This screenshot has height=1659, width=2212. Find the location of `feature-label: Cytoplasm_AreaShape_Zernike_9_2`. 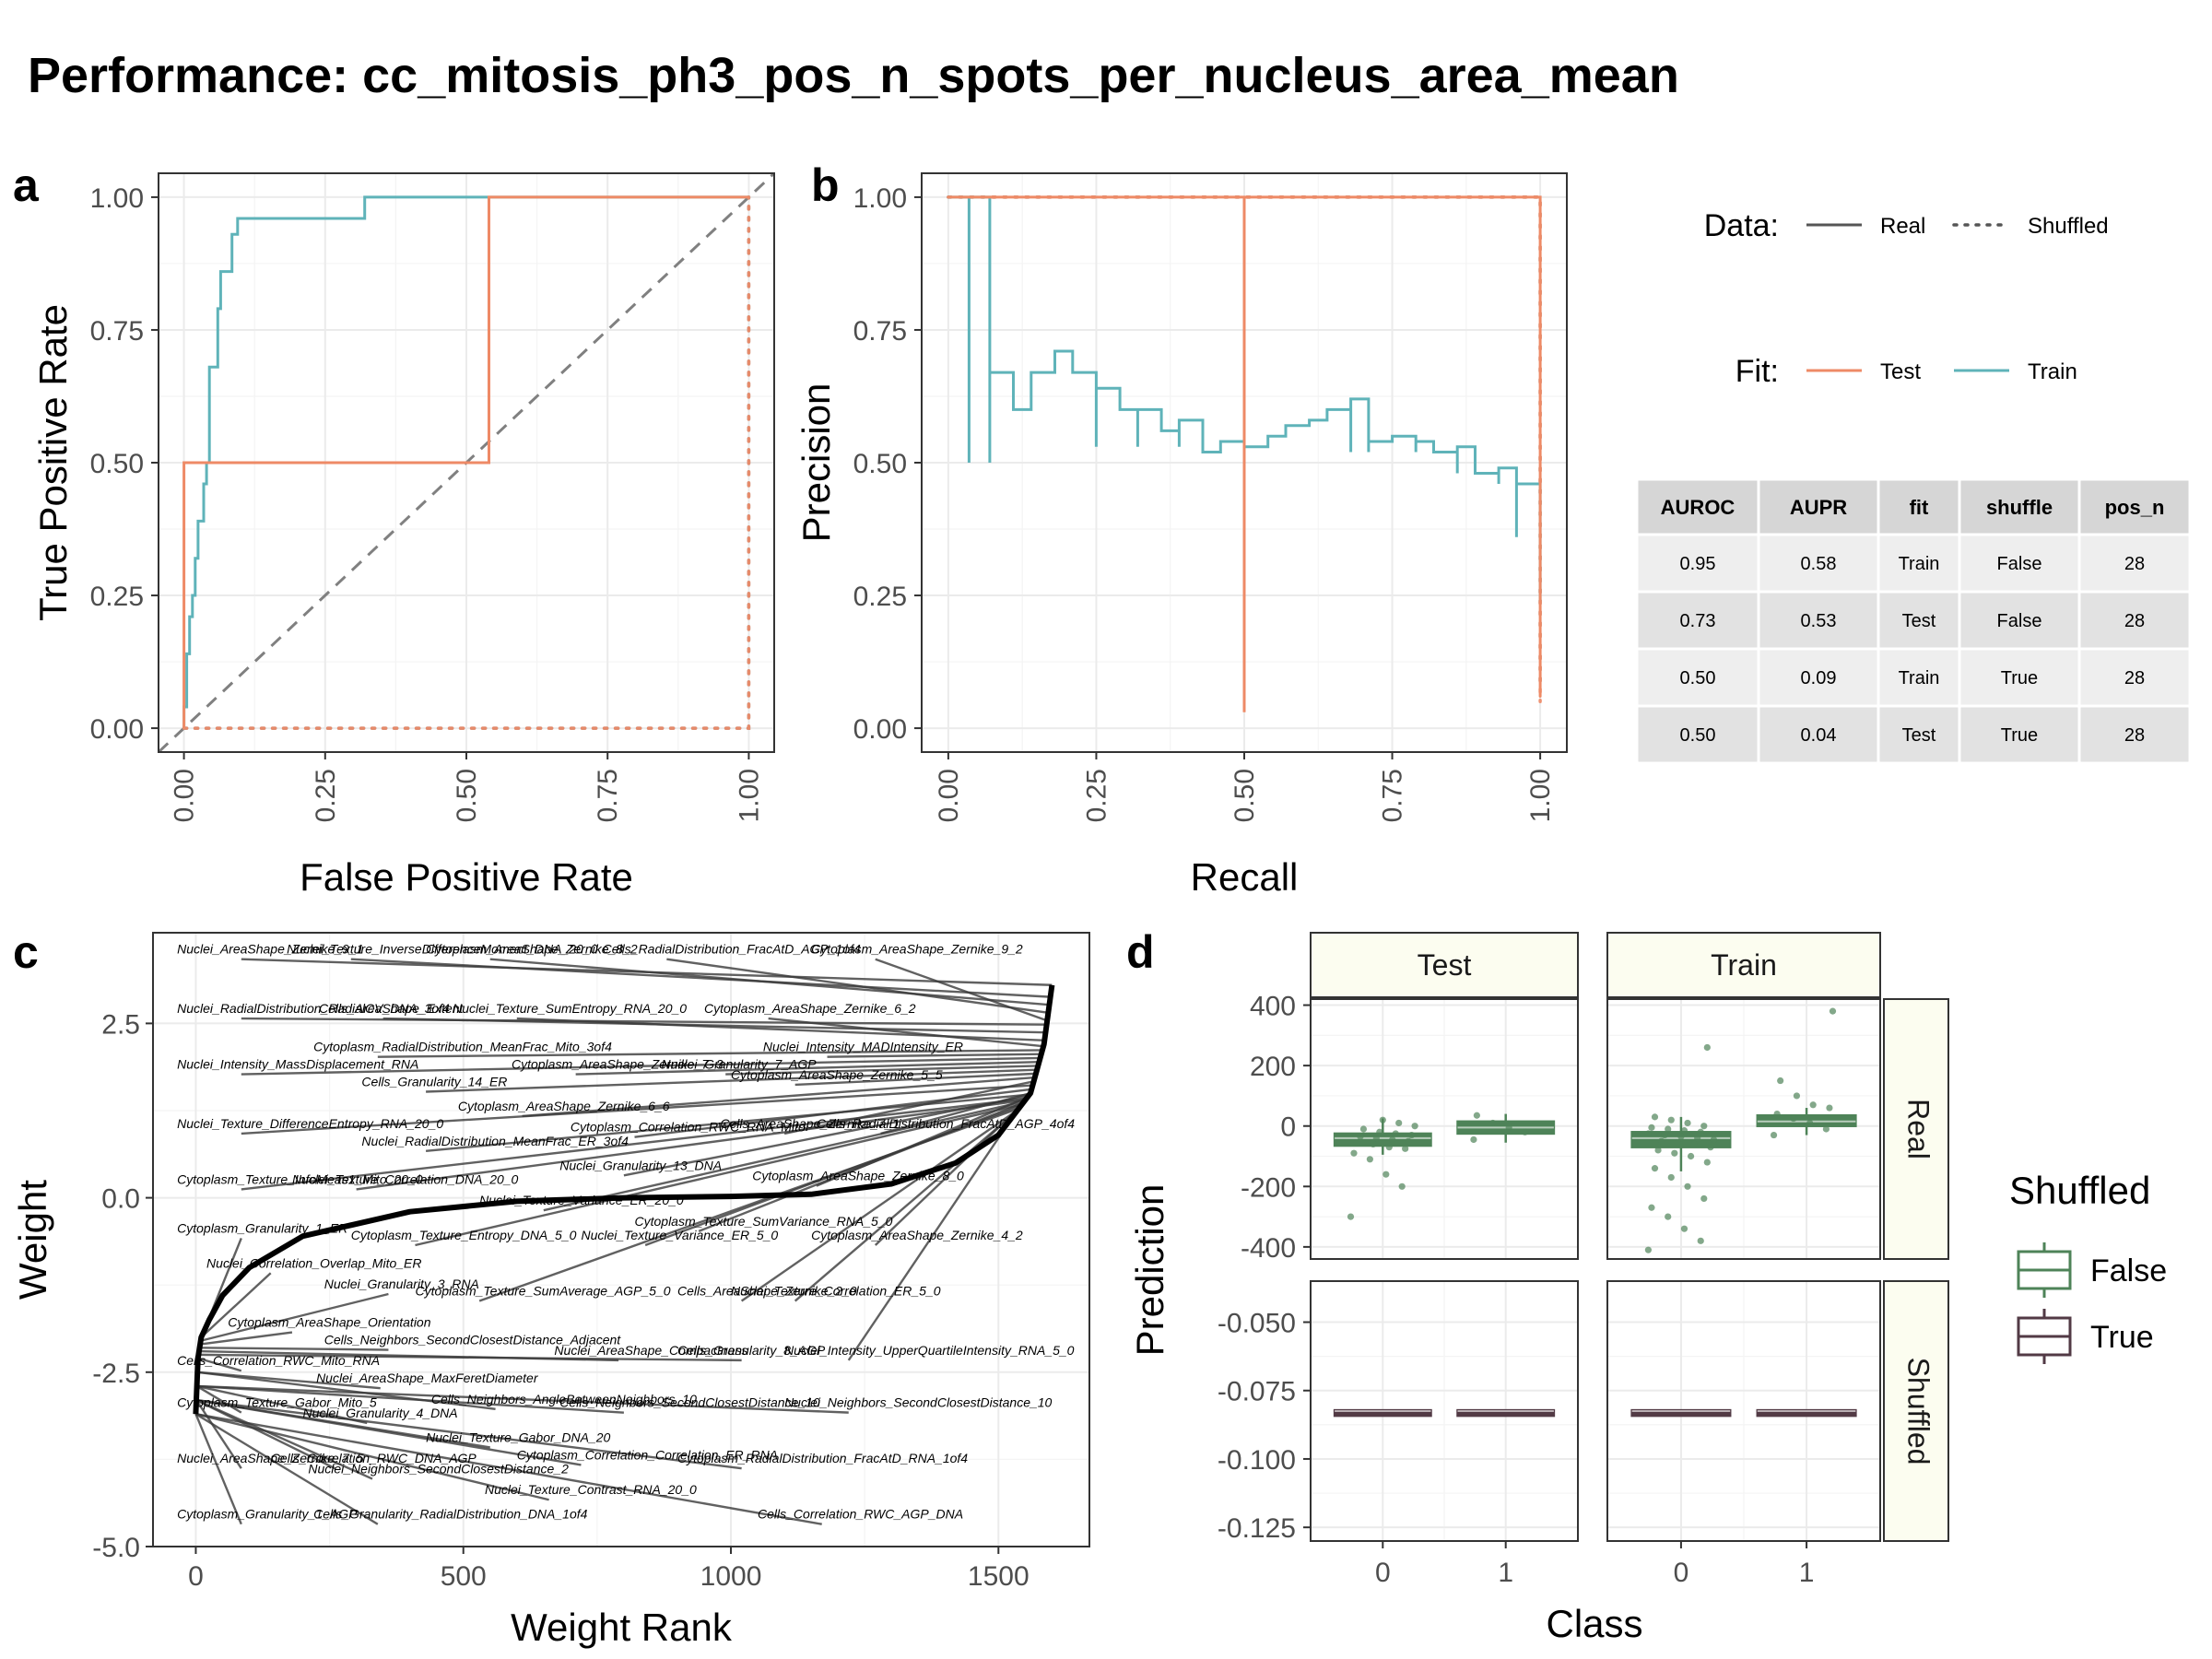

feature-label: Cytoplasm_AreaShape_Zernike_9_2 is located at coordinates (917, 949).